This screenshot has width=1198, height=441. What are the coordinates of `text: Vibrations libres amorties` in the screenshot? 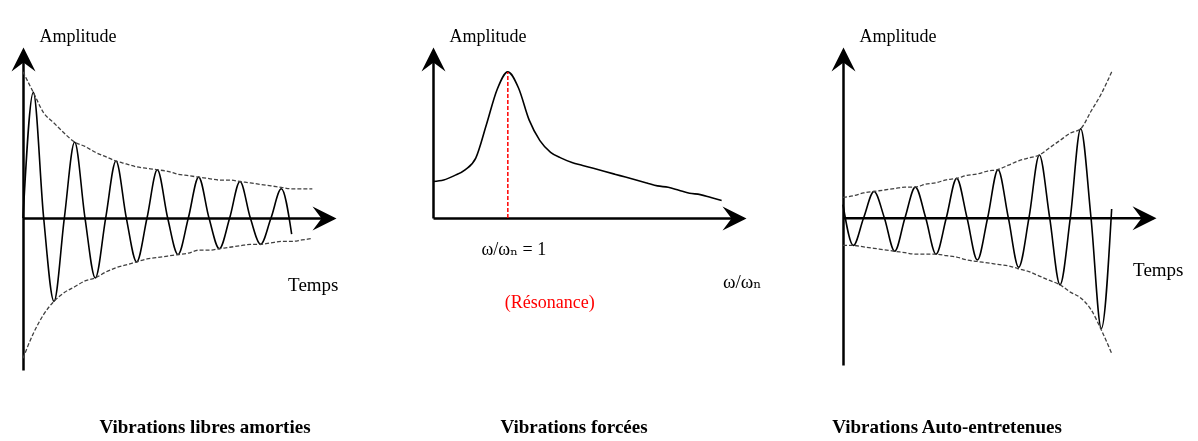 It's located at (205, 426).